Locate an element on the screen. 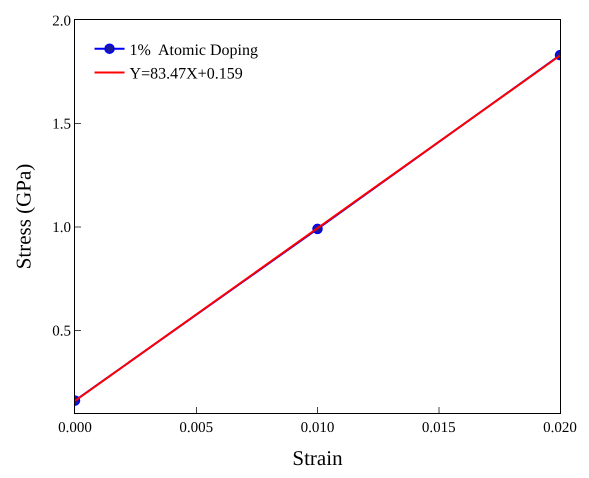 The image size is (589, 478). x-tick-label: 0.010 is located at coordinates (317, 428).